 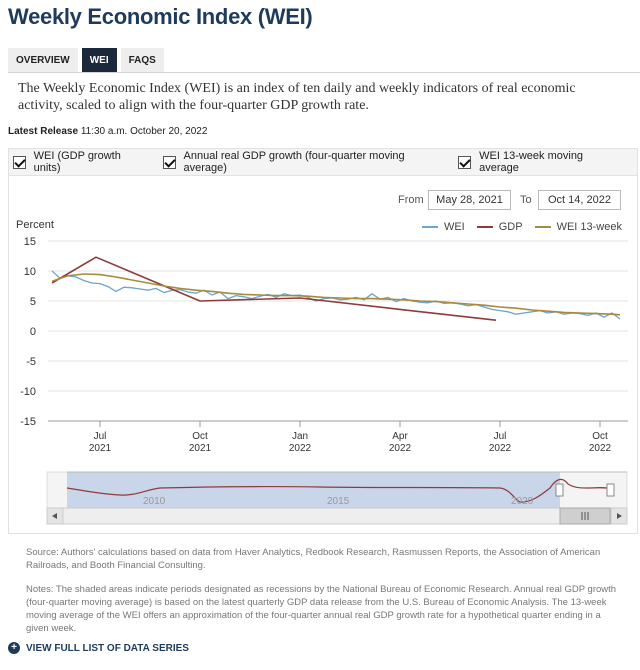 I want to click on legend-item-ma13: WEI 13-week, so click(x=578, y=227).